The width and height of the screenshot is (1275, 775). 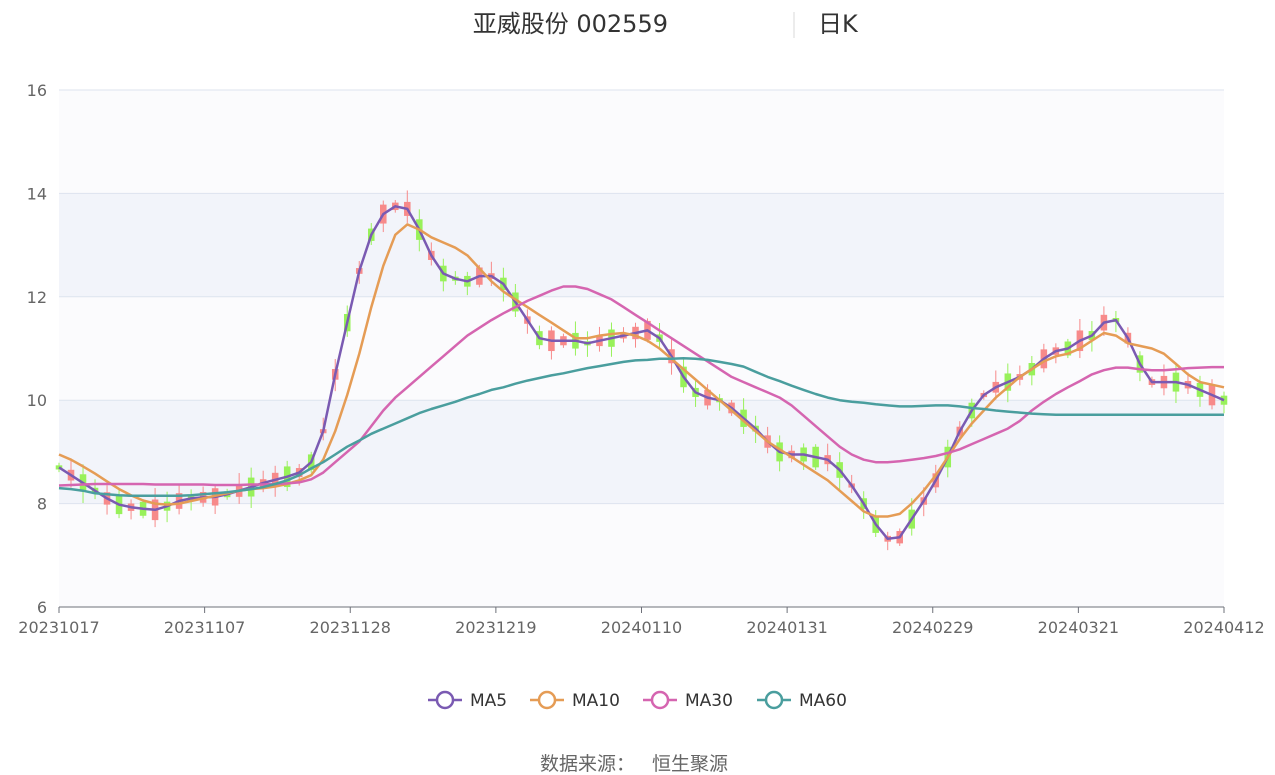 I want to click on data-source: 数据来源： 恒生聚源, so click(x=634, y=764).